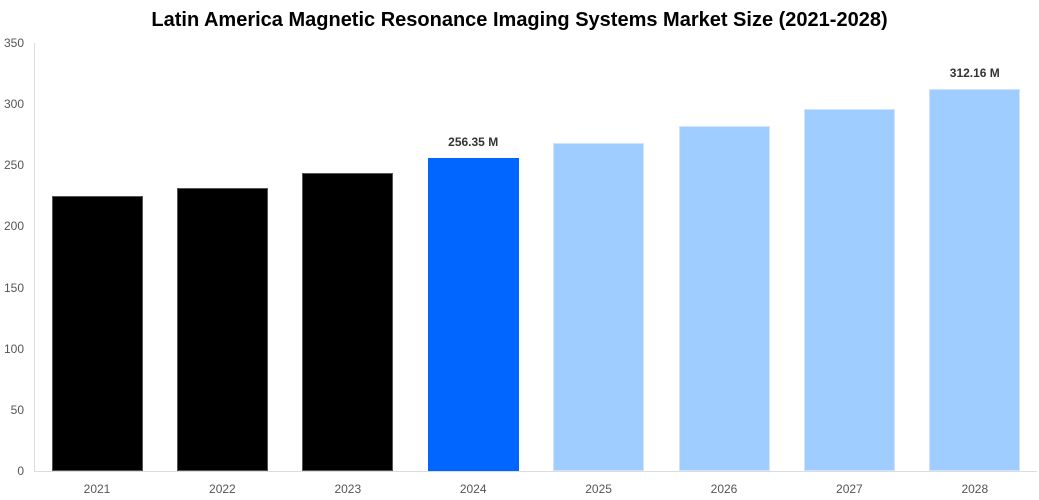 This screenshot has width=1039, height=500. Describe the element at coordinates (849, 289) in the screenshot. I see `bar-2027` at that location.